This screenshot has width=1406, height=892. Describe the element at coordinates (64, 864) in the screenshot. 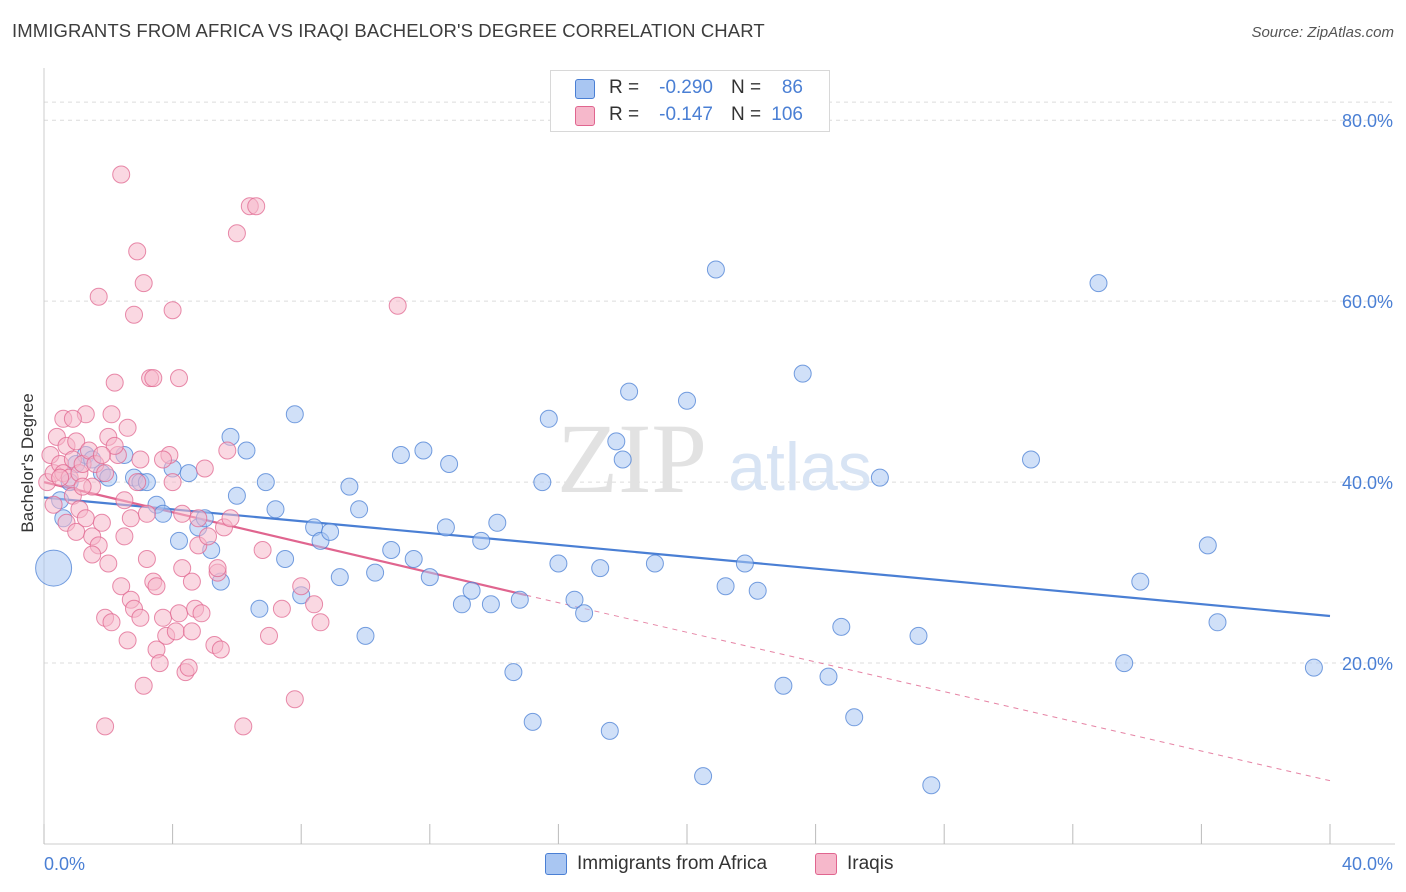

I see `x-tick-label: 0.0%` at that location.